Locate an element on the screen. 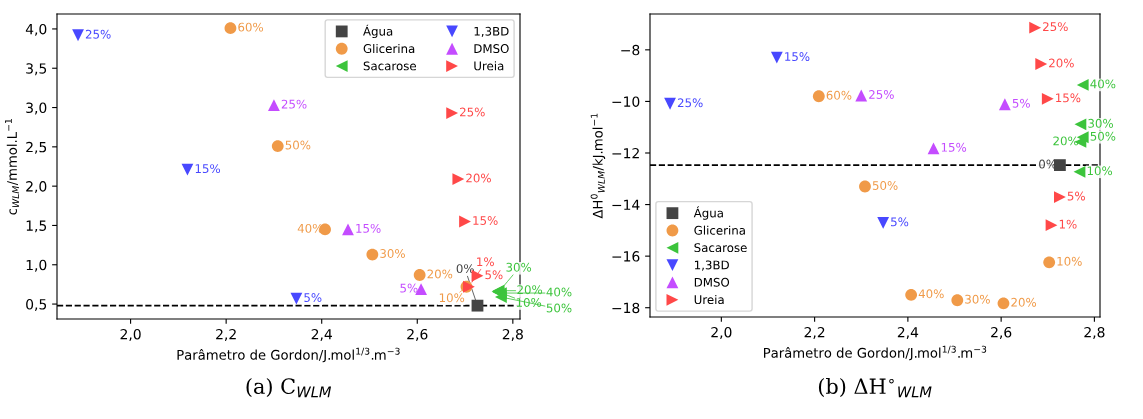  y-axis-title: c$_{WLM}$/mmol.L$^{−1}$ is located at coordinates (12, 167).